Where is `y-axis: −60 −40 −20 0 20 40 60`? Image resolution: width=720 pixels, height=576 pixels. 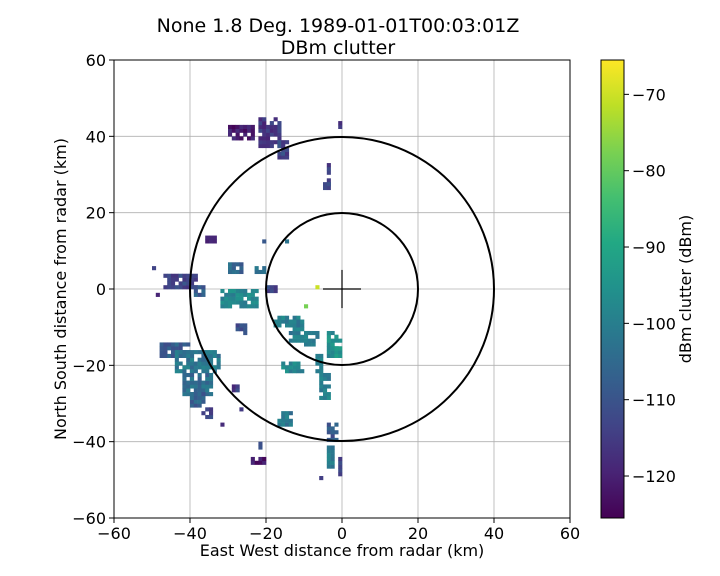 y-axis: −60 −40 −20 0 20 40 60 is located at coordinates (93, 289).